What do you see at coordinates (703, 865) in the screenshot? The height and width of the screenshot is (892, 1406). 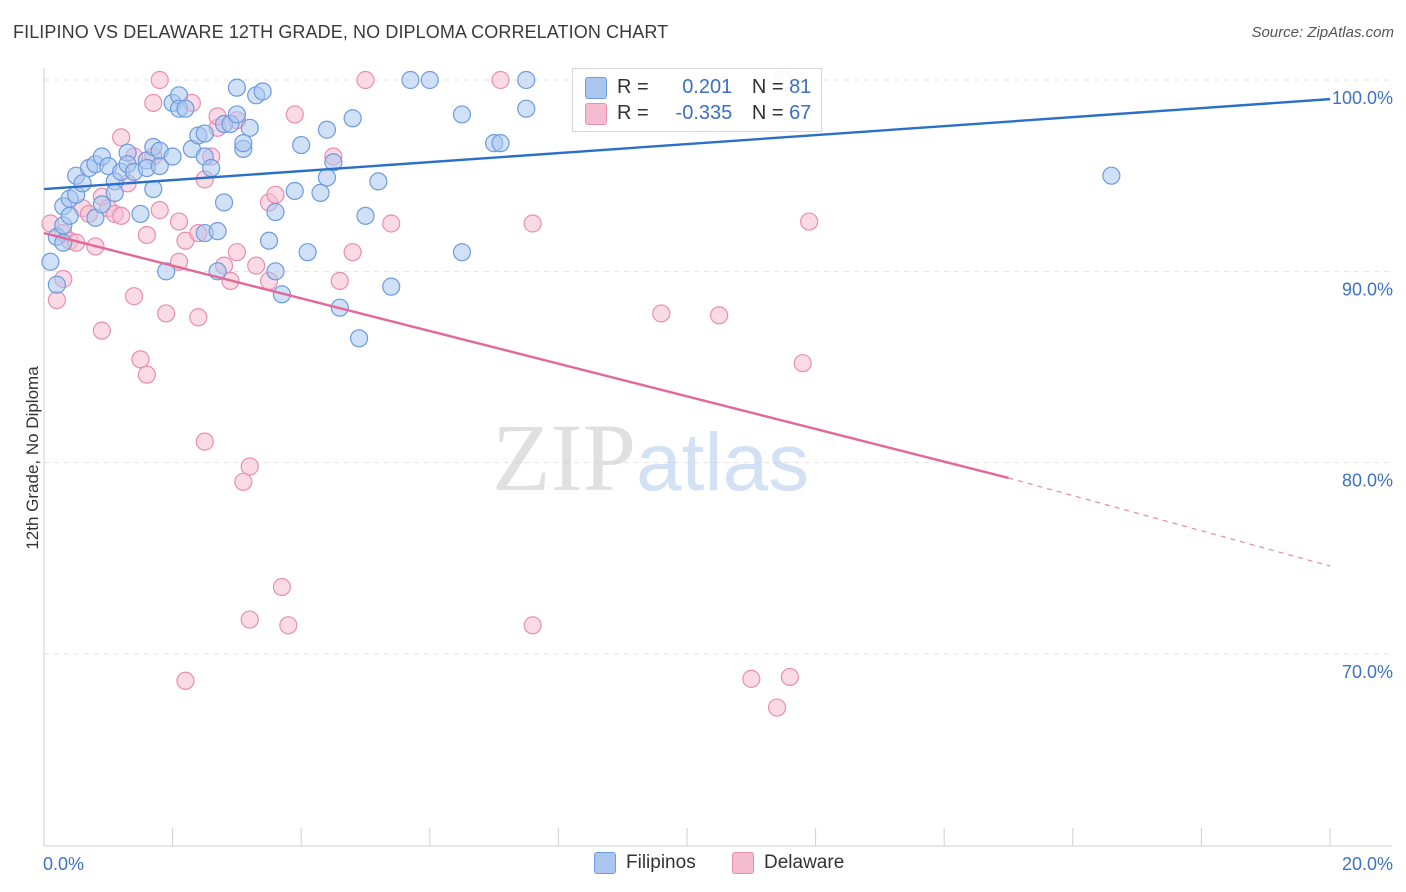 I see `series-legend: Filipinos Delaware` at bounding box center [703, 865].